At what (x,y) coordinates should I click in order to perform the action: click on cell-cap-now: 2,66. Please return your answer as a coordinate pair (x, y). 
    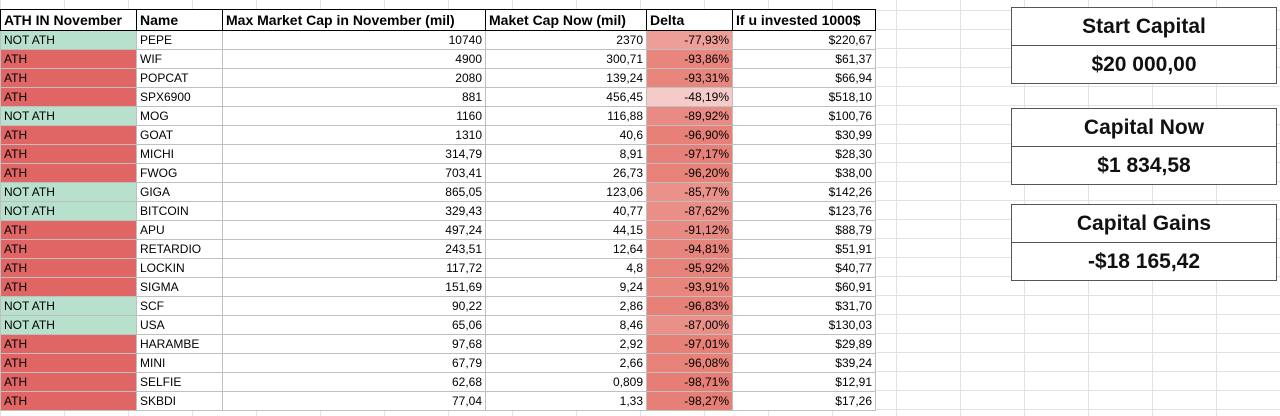
    Looking at the image, I should click on (566, 363).